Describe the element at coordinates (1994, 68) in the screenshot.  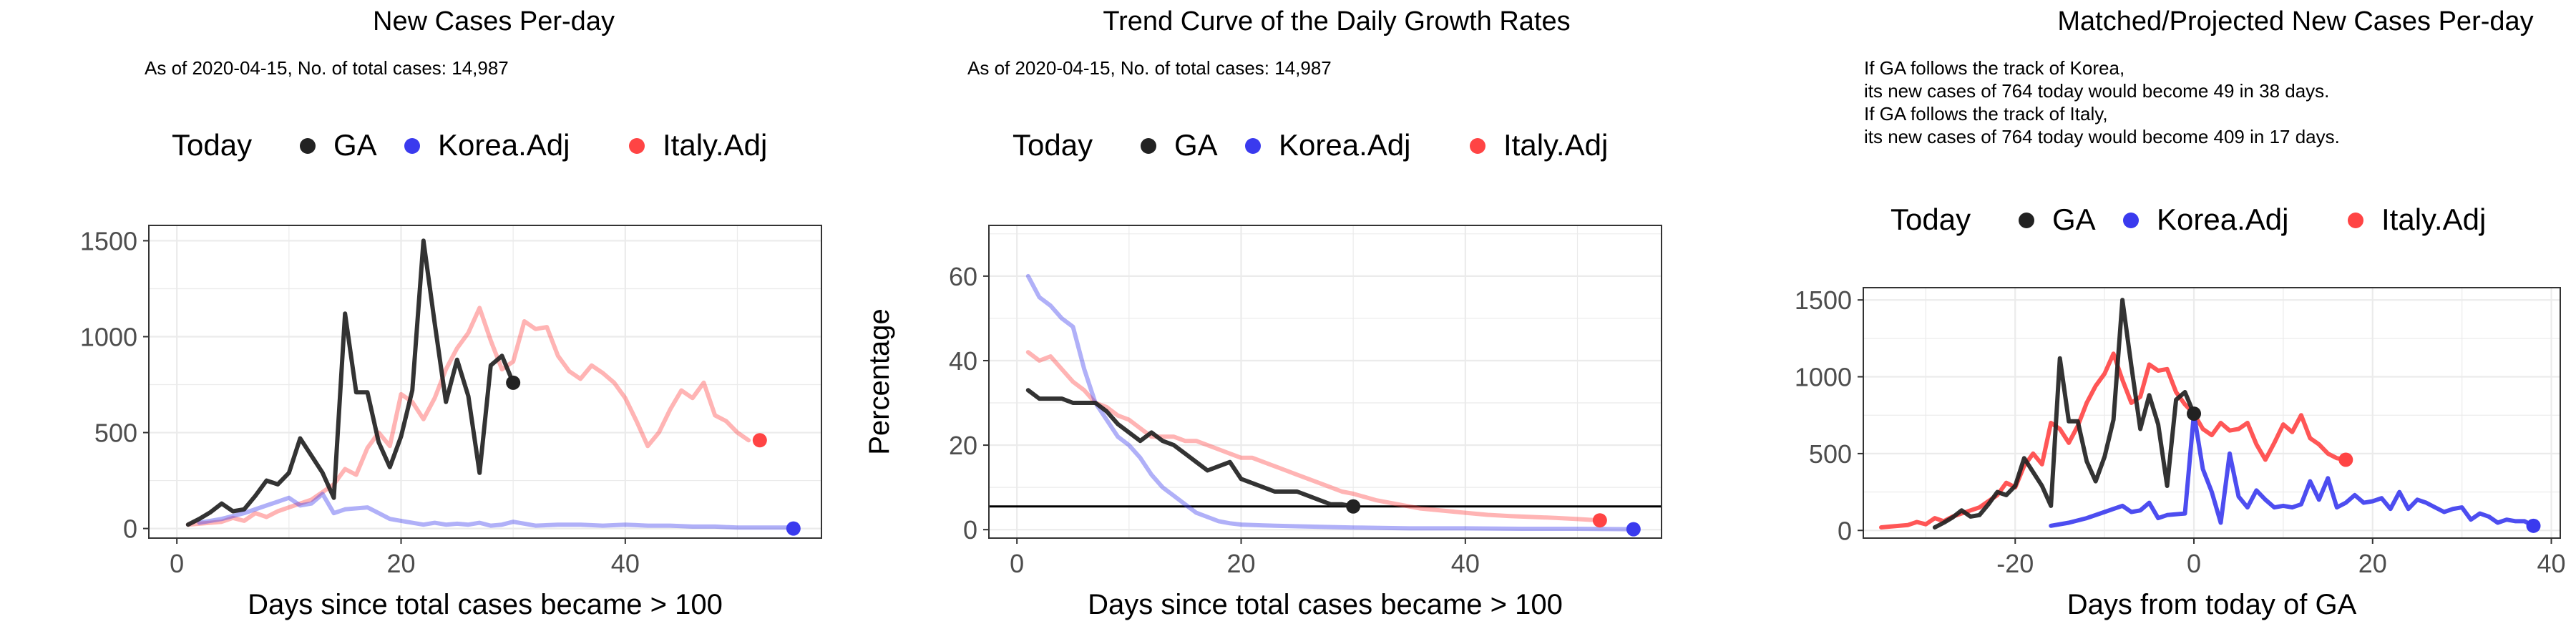
I see `annotation-line: If GA follows the track of Korea,` at that location.